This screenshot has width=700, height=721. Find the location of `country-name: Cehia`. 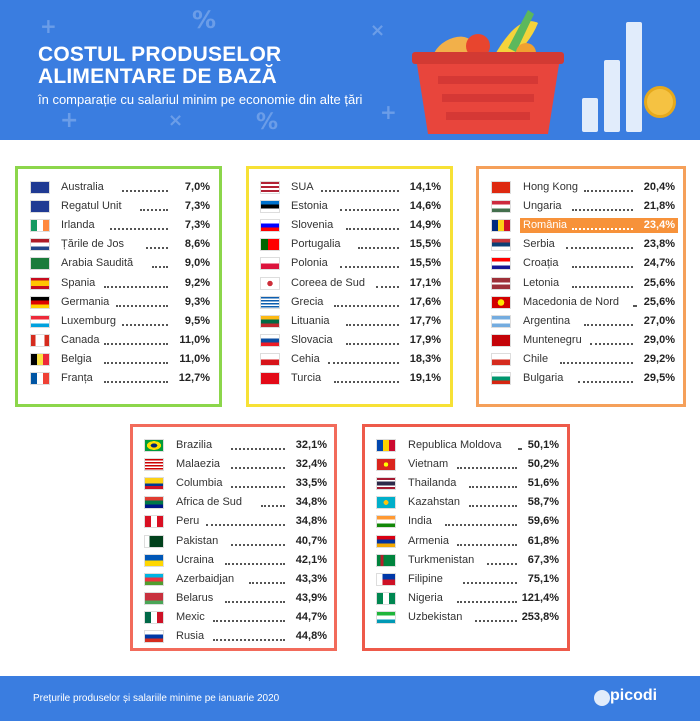

country-name: Cehia is located at coordinates (305, 358).